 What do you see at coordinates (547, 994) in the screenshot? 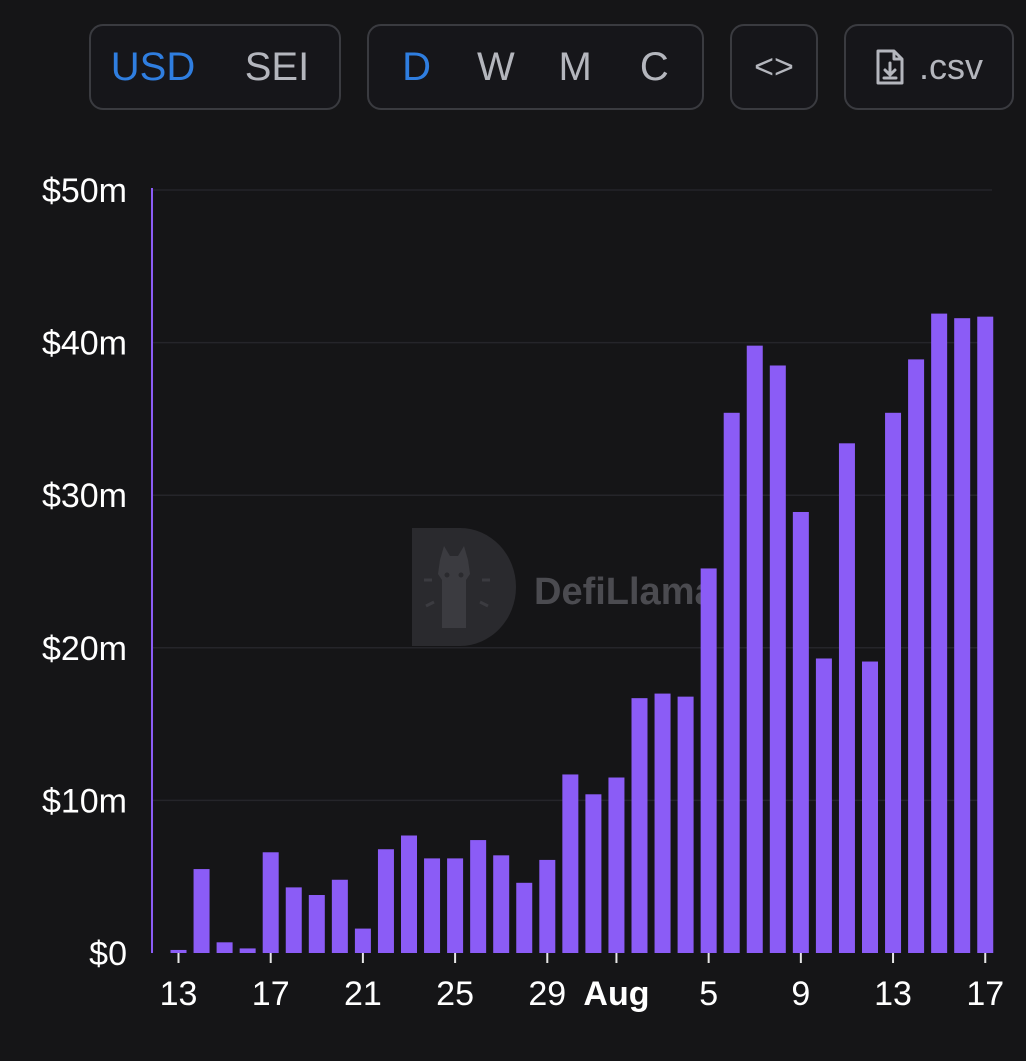
I see `x-tick-label: 29` at bounding box center [547, 994].